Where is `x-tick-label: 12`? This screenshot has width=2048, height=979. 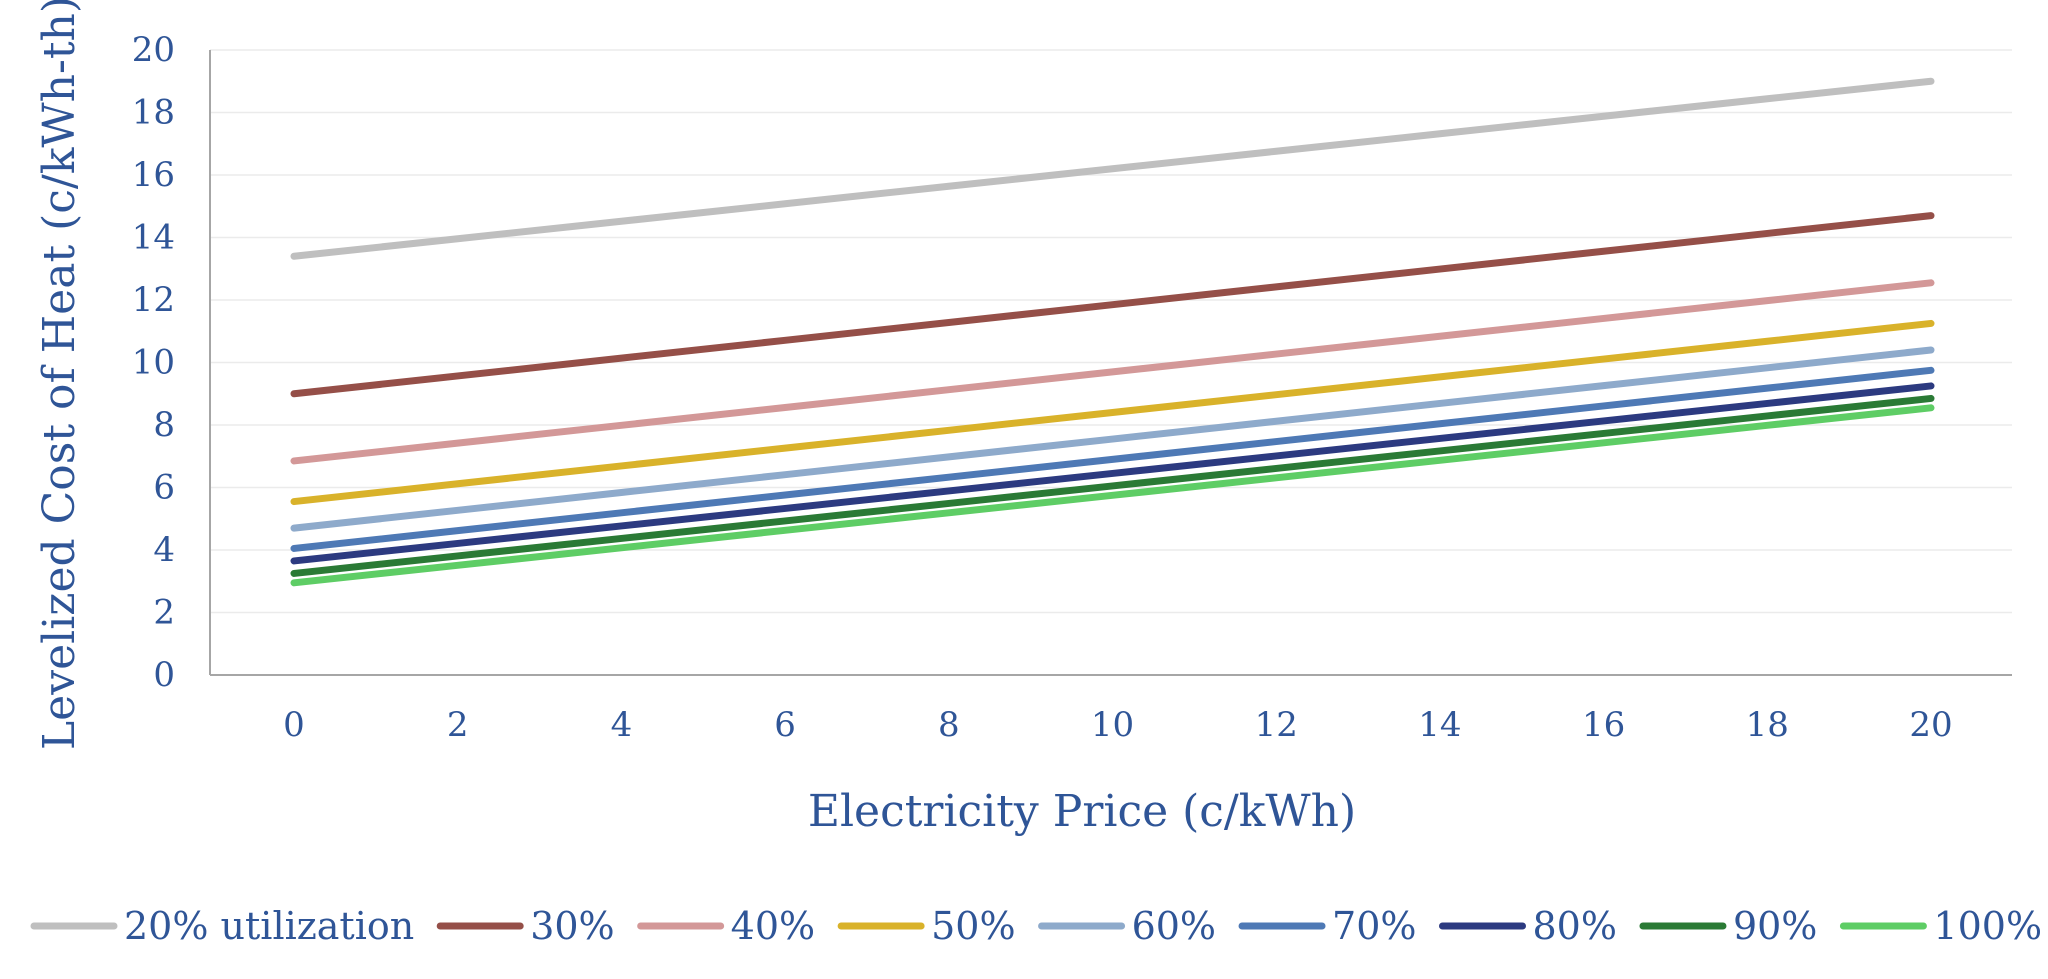
x-tick-label: 12 is located at coordinates (1276, 725).